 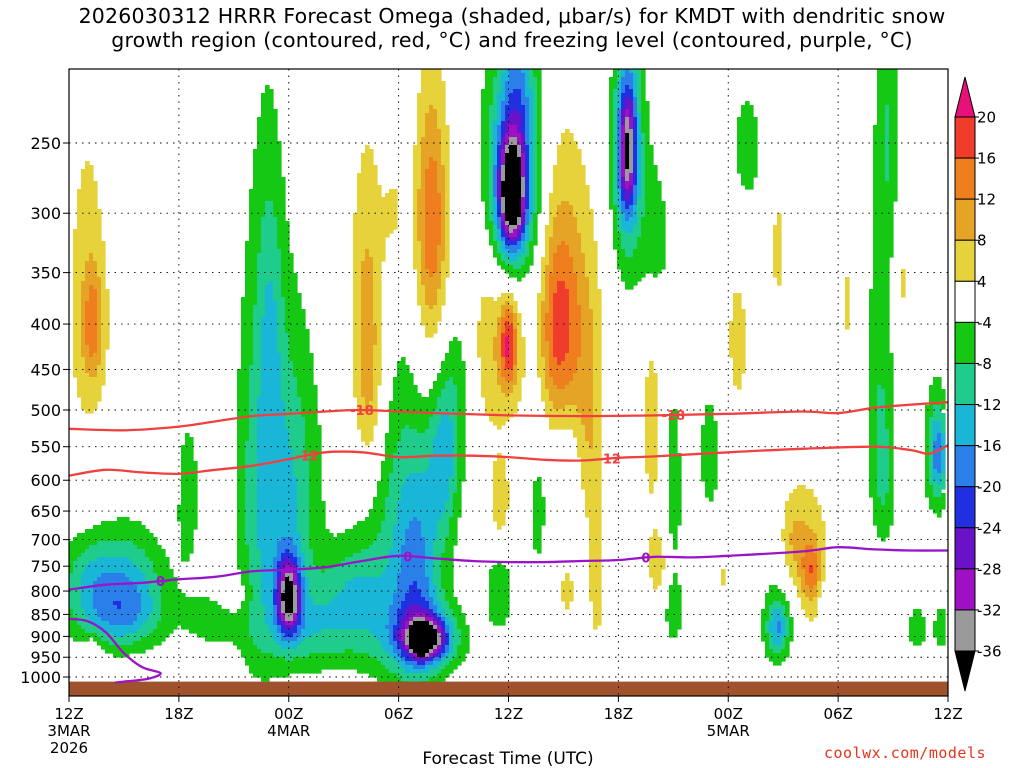 I want to click on freezing-level-lower-line, so click(x=115, y=650).